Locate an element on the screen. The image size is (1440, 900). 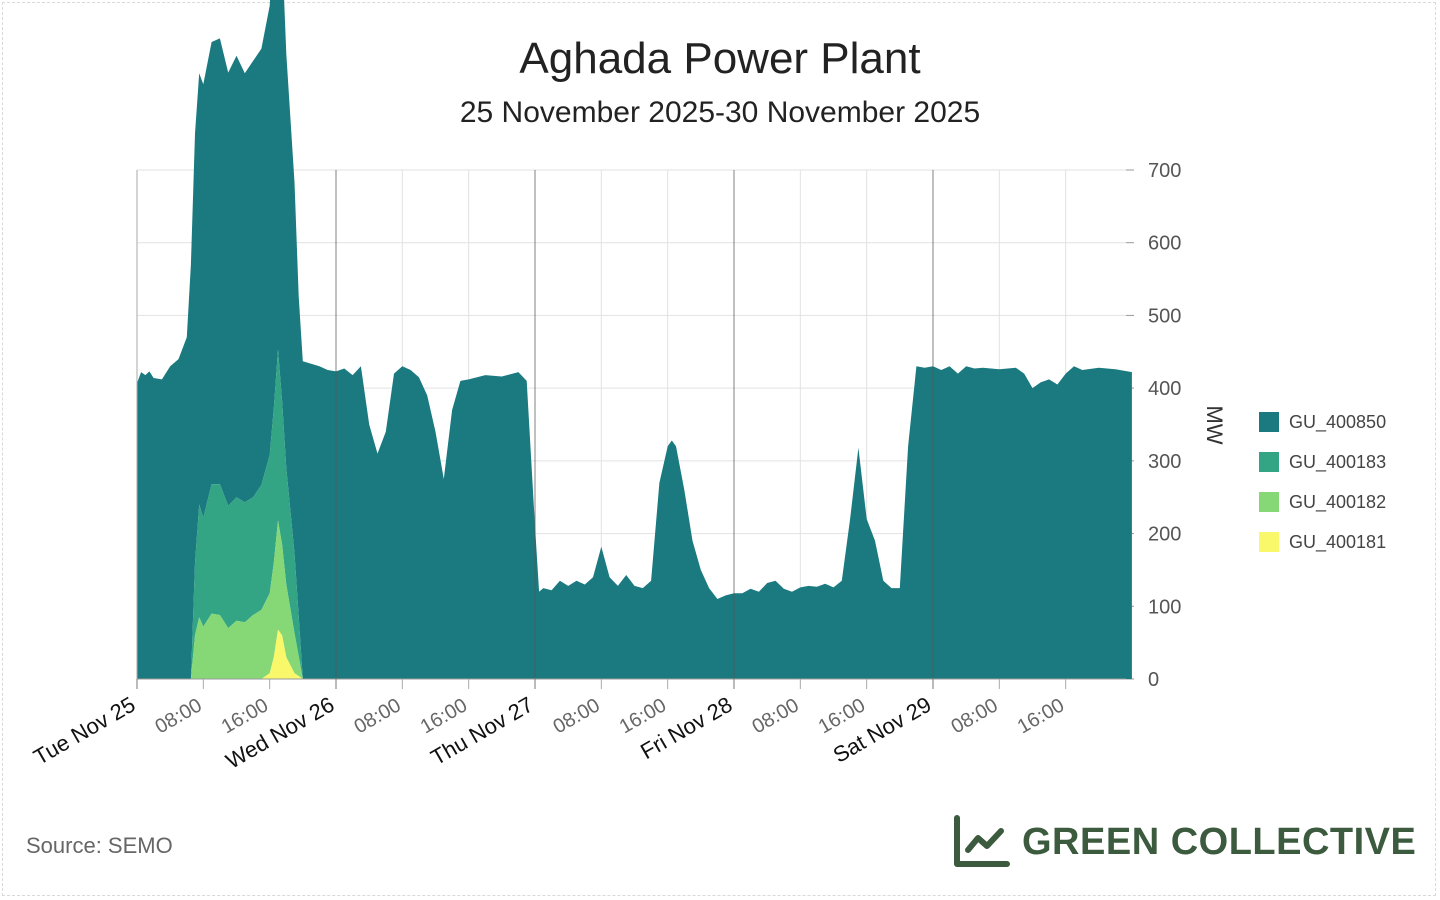
y-axis-title: MW is located at coordinates (1214, 424).